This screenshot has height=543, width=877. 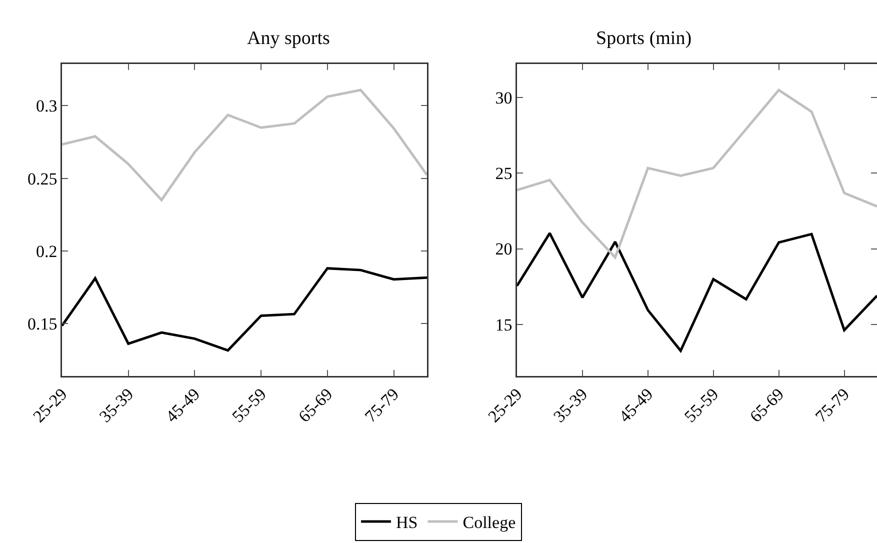 I want to click on y-tick-label: 0.2, so click(x=47, y=251).